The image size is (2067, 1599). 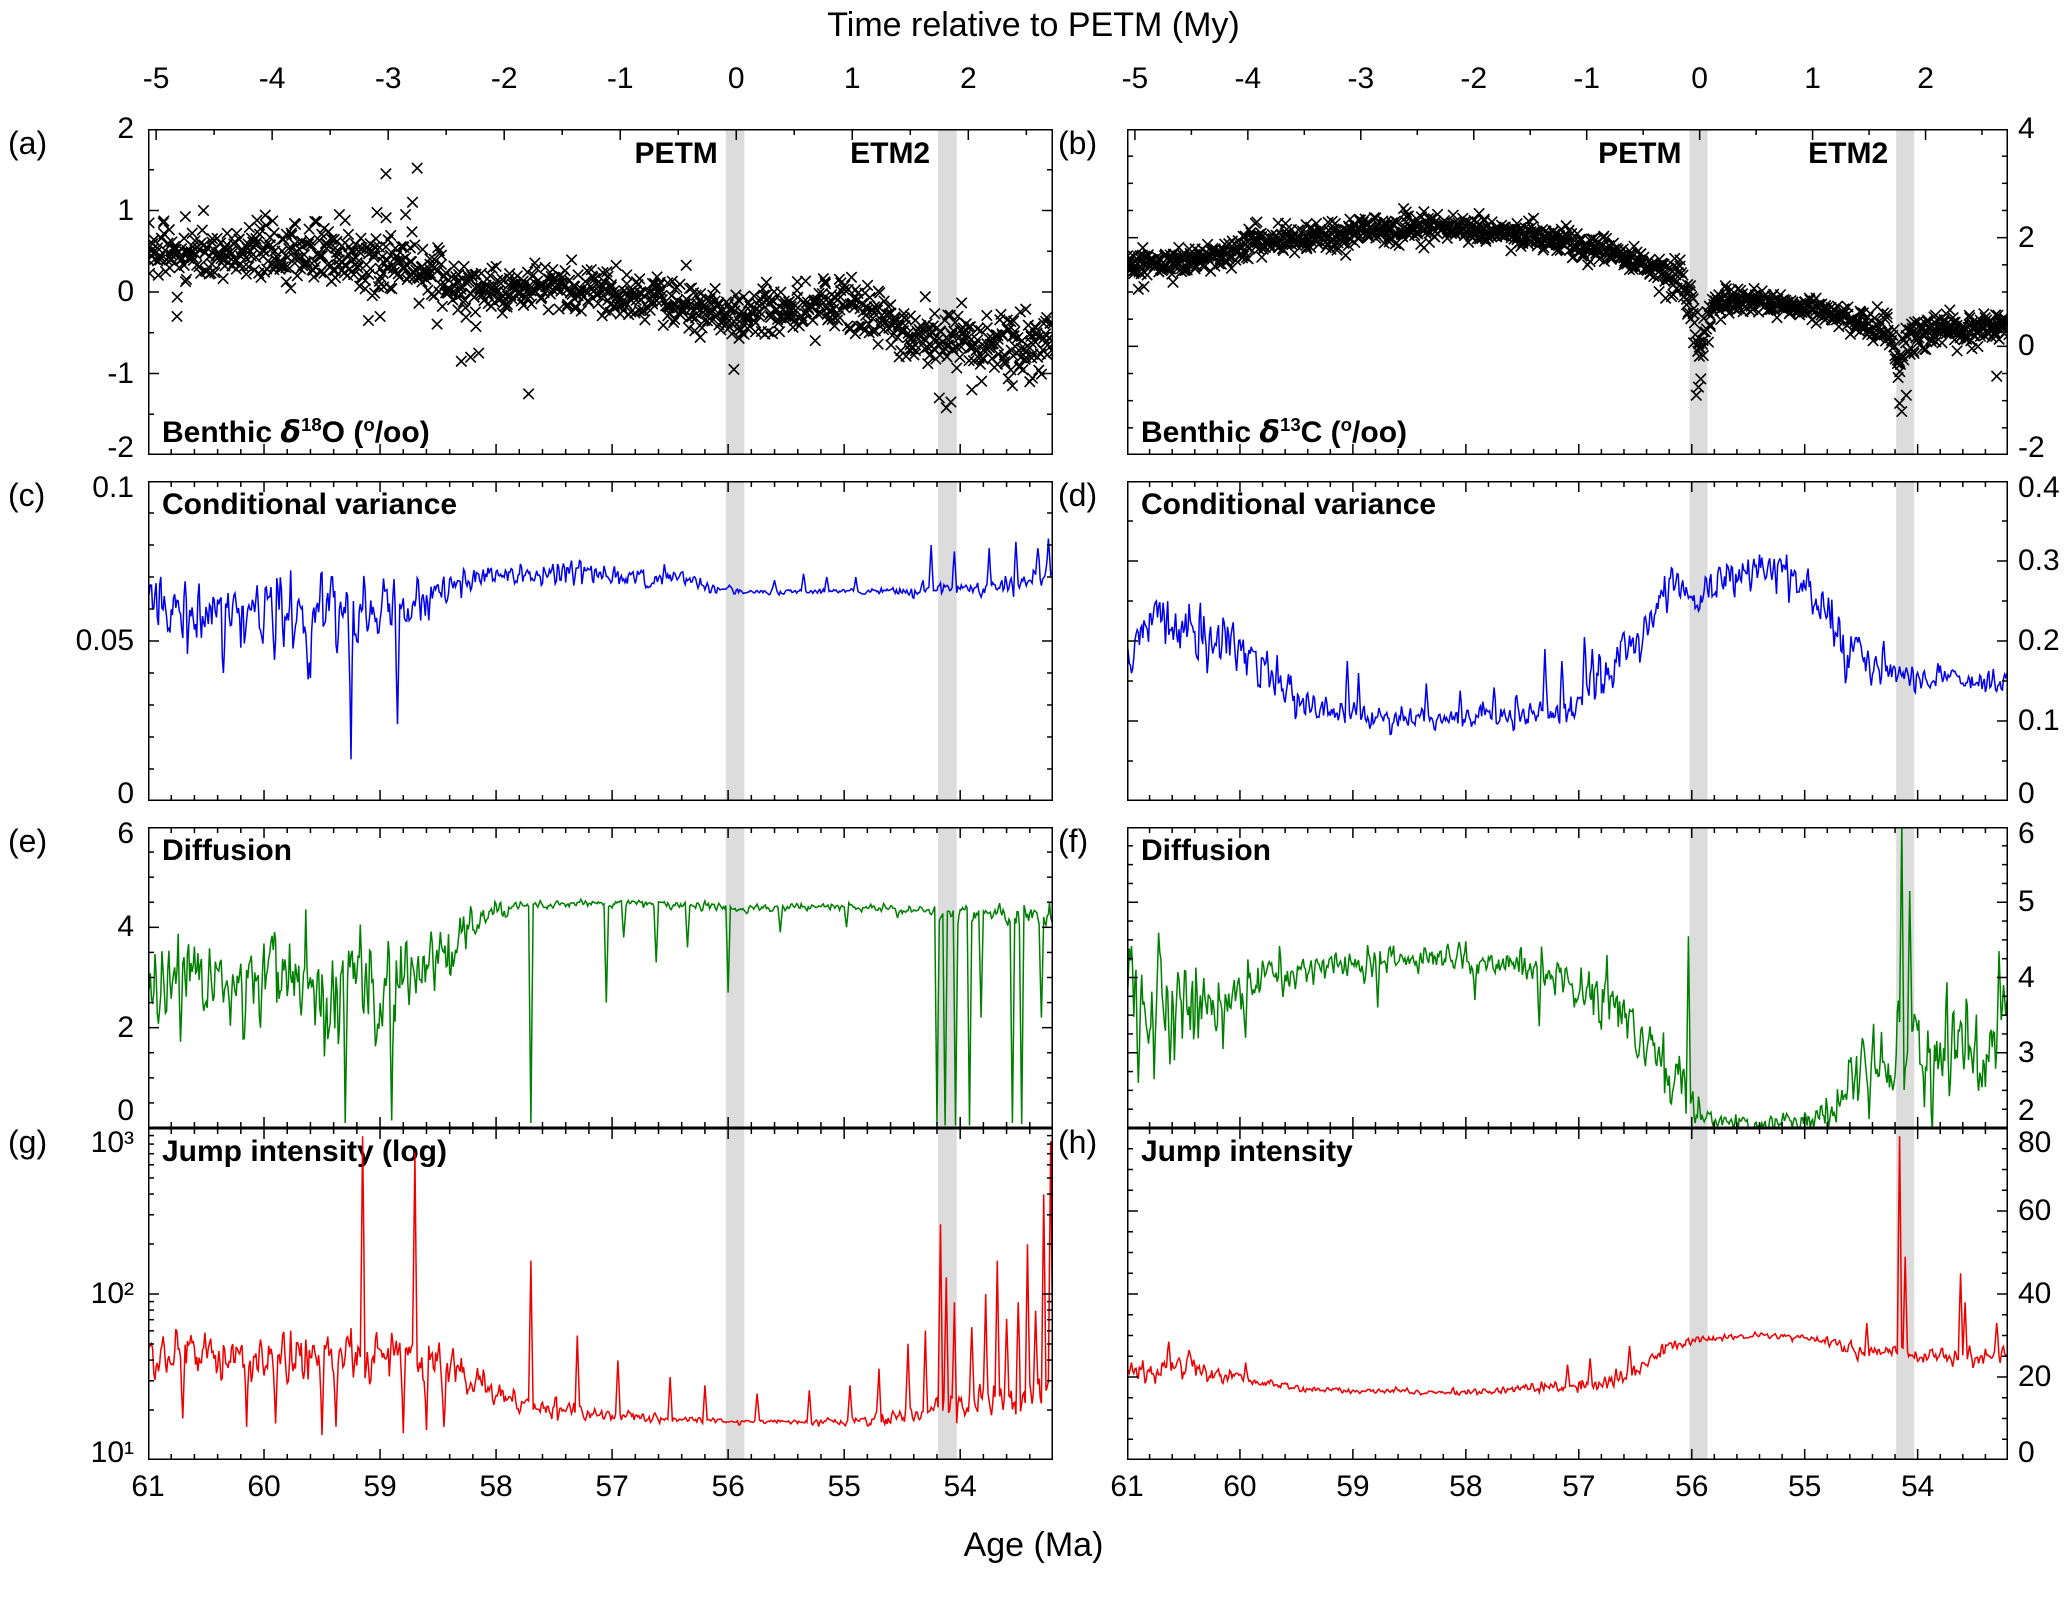 What do you see at coordinates (310, 504) in the screenshot?
I see `panel-title-c: Conditional variance` at bounding box center [310, 504].